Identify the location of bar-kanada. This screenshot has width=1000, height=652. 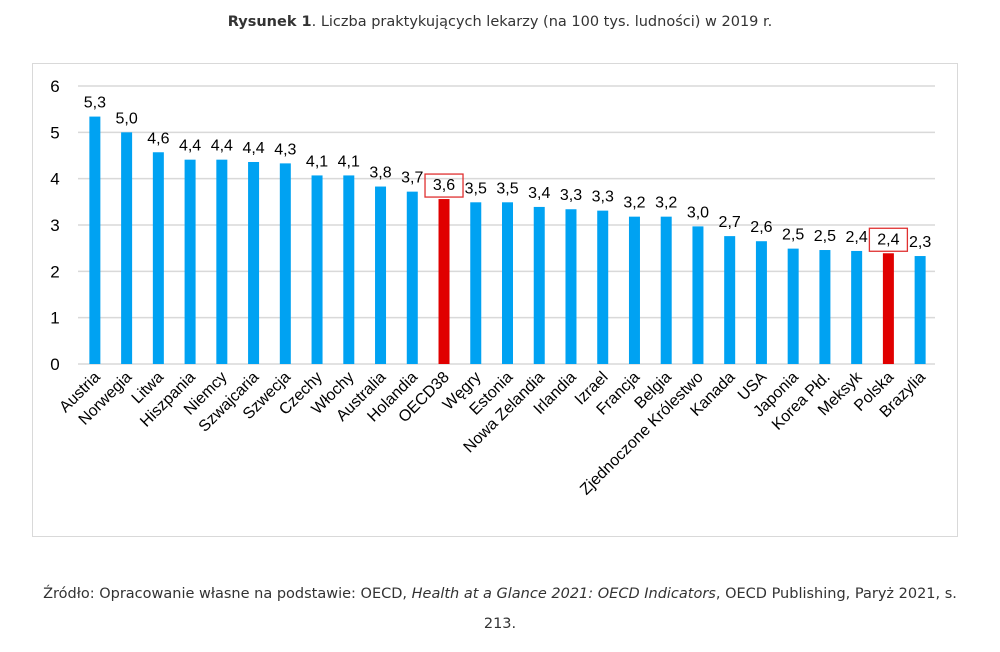
(730, 300).